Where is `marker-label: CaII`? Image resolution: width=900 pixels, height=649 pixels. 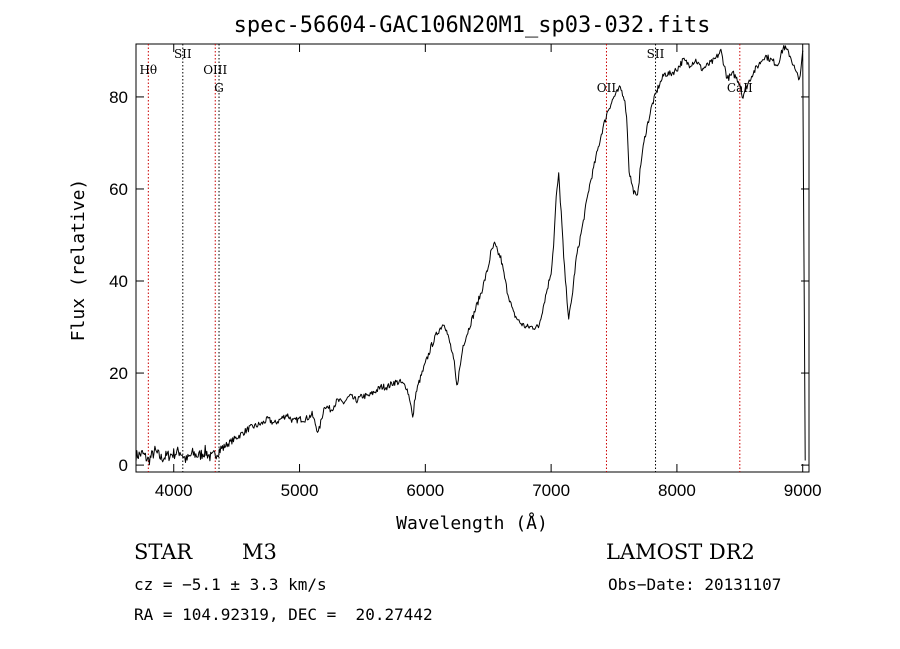
marker-label: CaII is located at coordinates (740, 88).